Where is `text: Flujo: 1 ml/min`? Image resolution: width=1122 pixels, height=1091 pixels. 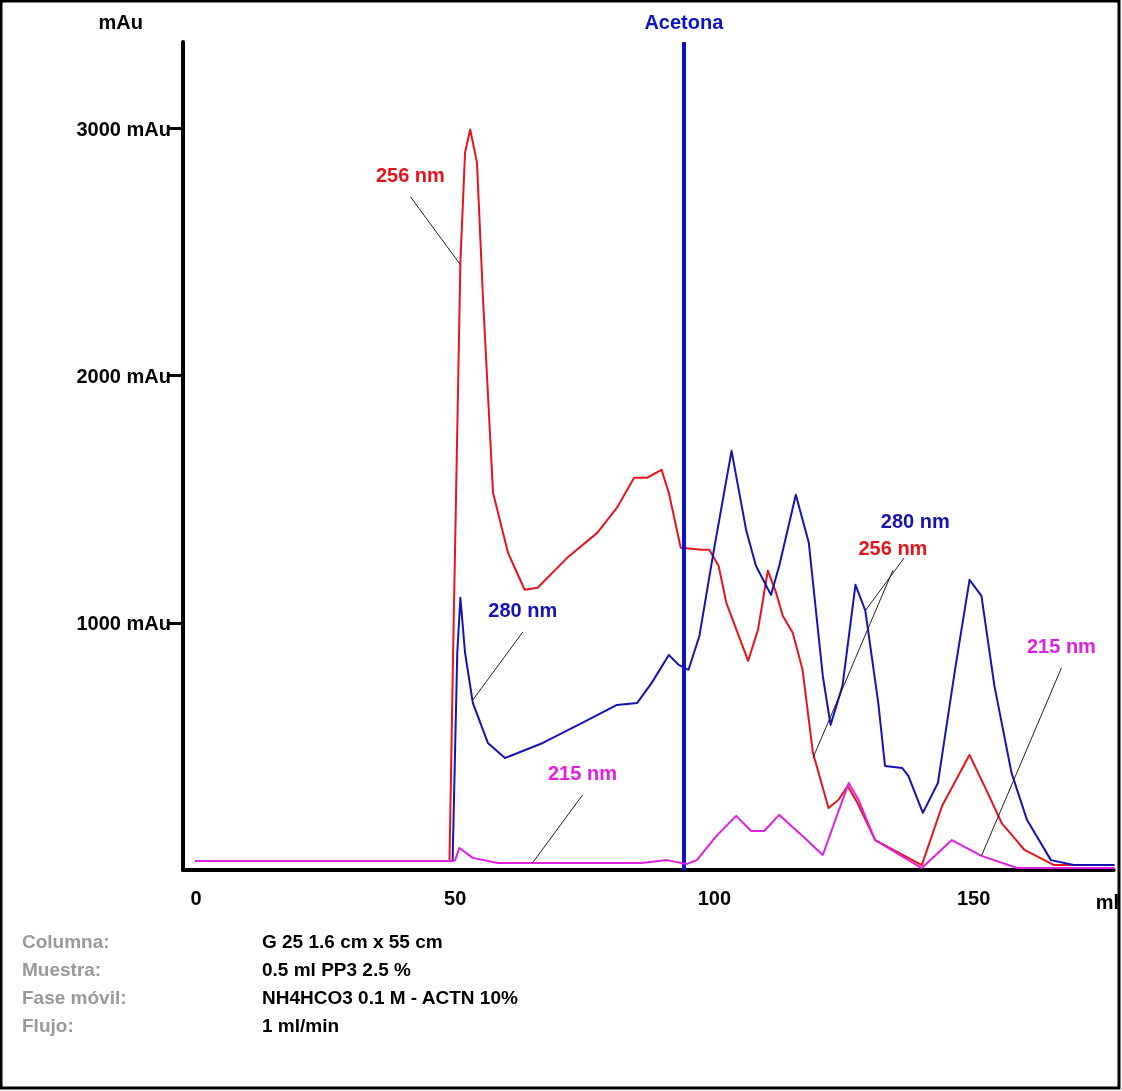 text: Flujo: 1 ml/min is located at coordinates (181, 1025).